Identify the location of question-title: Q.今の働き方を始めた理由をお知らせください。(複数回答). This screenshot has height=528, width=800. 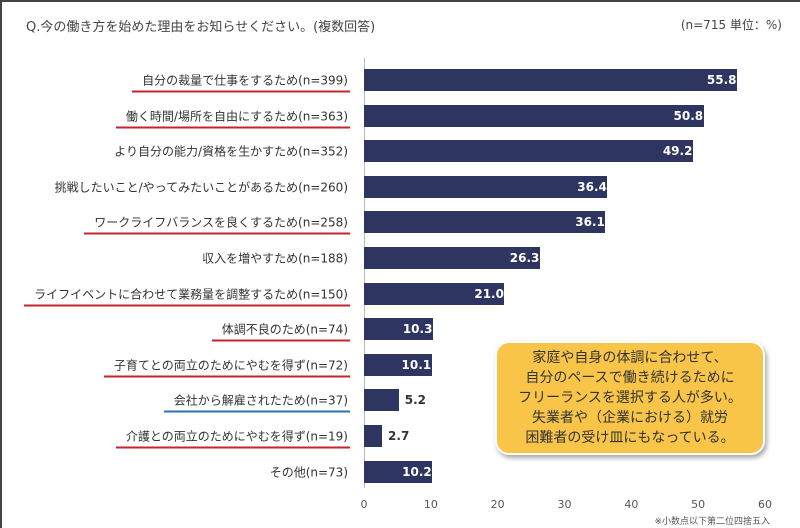
(201, 27).